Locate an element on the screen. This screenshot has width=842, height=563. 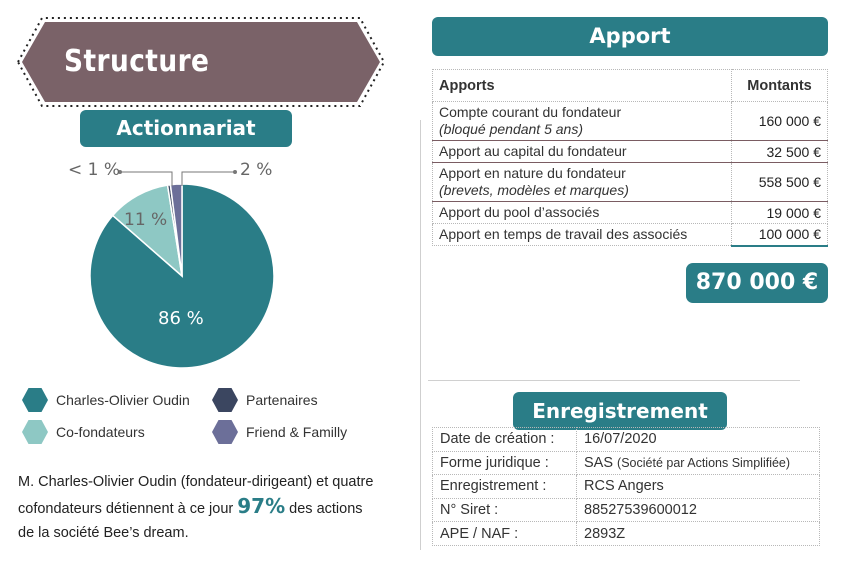
row-value: SAS is located at coordinates (601, 462).